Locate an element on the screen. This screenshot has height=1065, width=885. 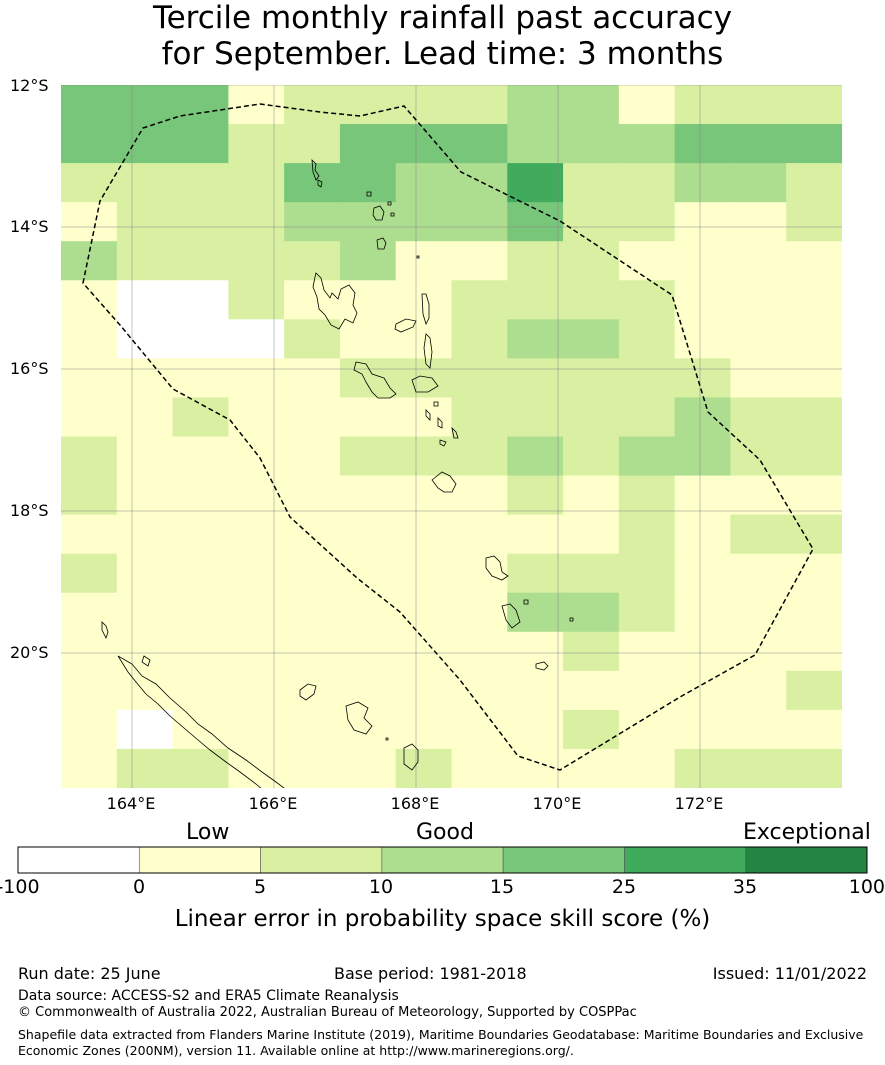
title-line-2: for September. Lead time: 3 months is located at coordinates (442, 54).